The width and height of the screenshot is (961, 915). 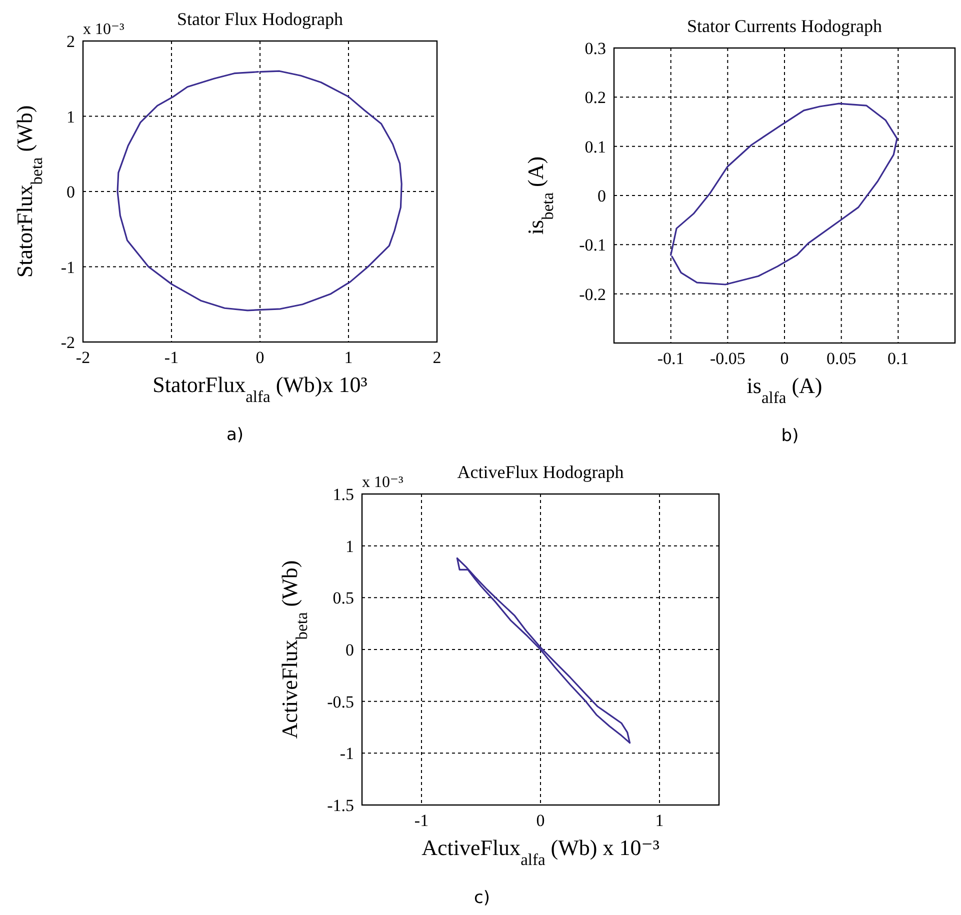 I want to click on x-axis-title: is$_{alfa}$ (A), so click(x=784, y=389).